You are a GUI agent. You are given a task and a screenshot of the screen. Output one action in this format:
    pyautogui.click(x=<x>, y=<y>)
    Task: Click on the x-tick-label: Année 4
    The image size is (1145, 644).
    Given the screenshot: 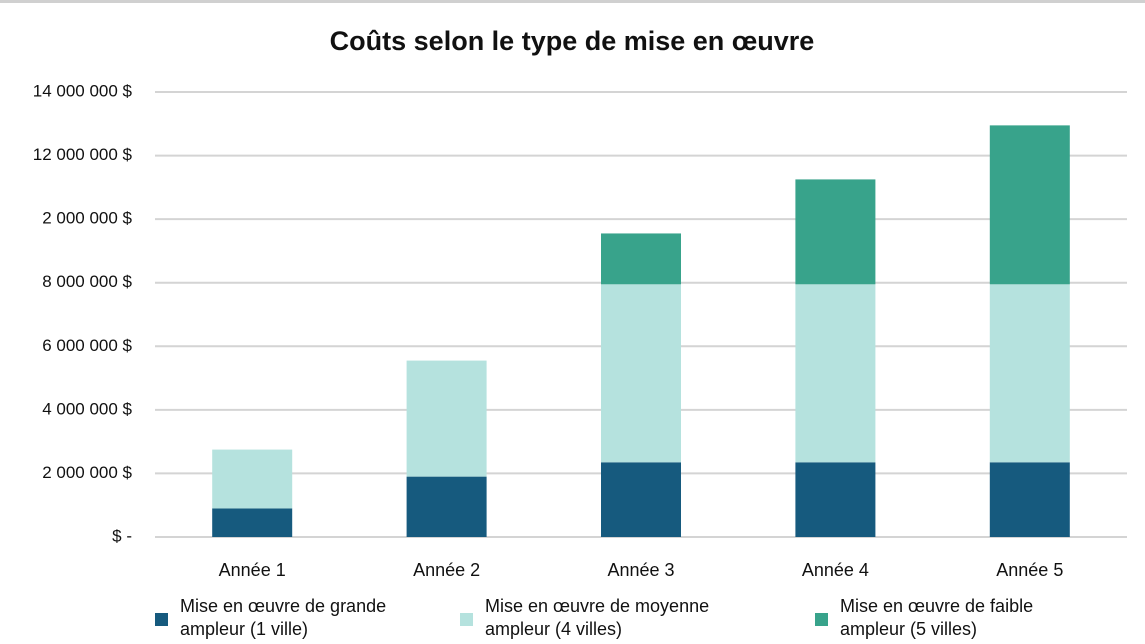 What is the action you would take?
    pyautogui.click(x=835, y=570)
    